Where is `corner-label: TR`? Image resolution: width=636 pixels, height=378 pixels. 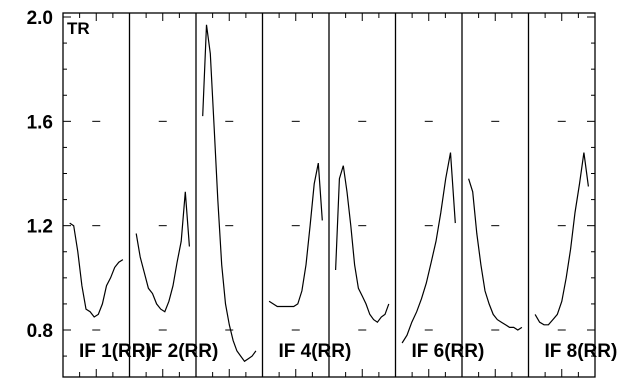
corner-label: TR is located at coordinates (78, 28).